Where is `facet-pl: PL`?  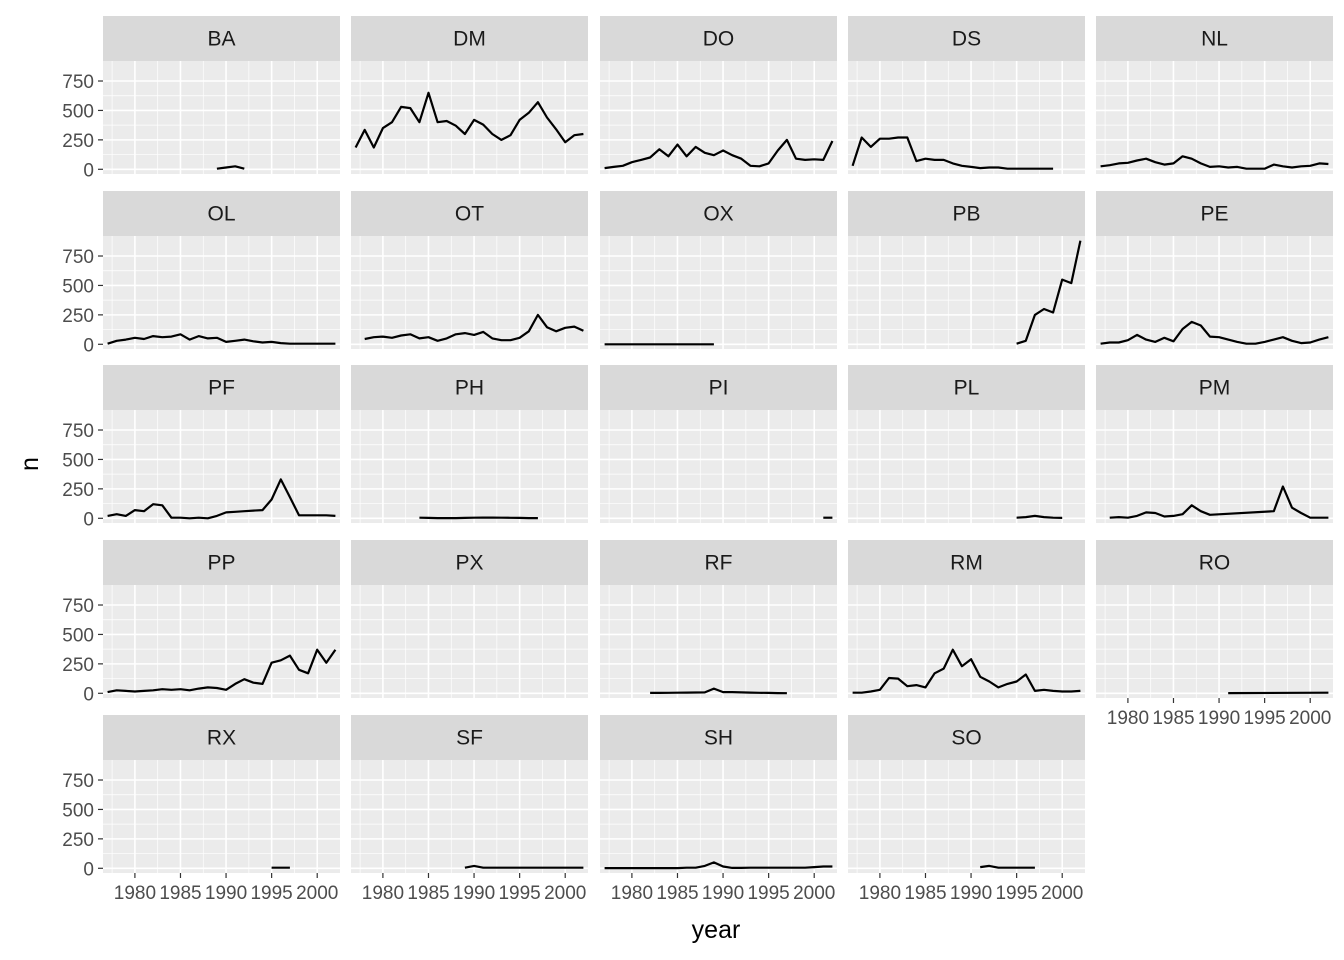 facet-pl: PL is located at coordinates (966, 444).